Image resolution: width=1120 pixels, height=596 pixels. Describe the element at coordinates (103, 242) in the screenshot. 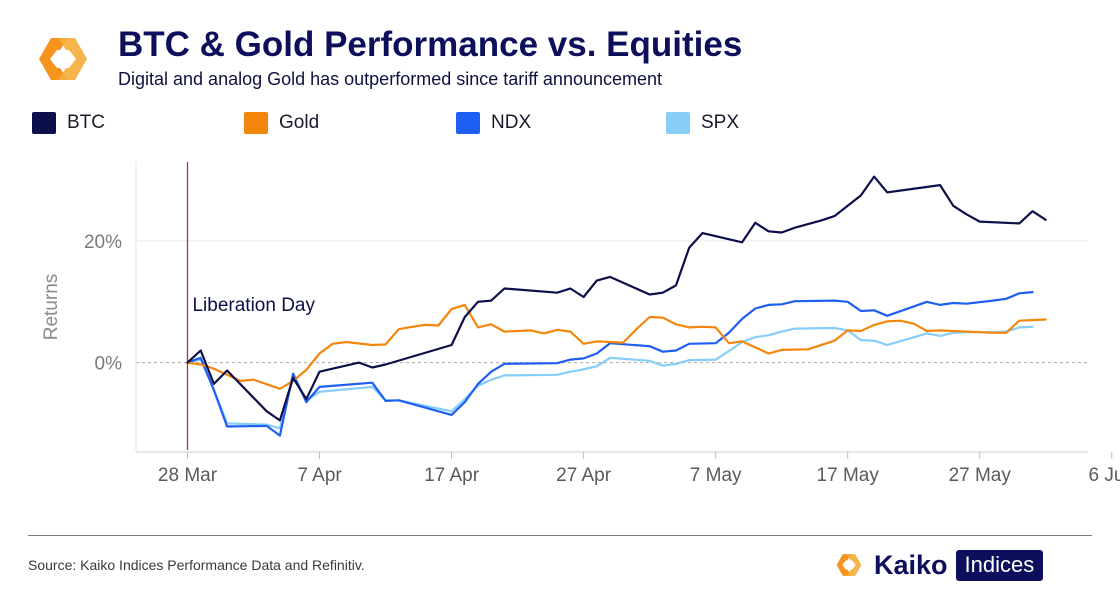

I see `y-tick-label: 20%` at that location.